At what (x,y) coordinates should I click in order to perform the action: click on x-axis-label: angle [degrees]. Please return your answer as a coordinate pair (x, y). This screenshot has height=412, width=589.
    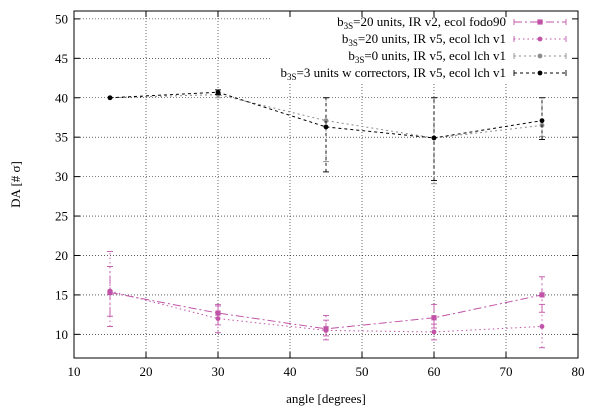
    Looking at the image, I should click on (326, 398).